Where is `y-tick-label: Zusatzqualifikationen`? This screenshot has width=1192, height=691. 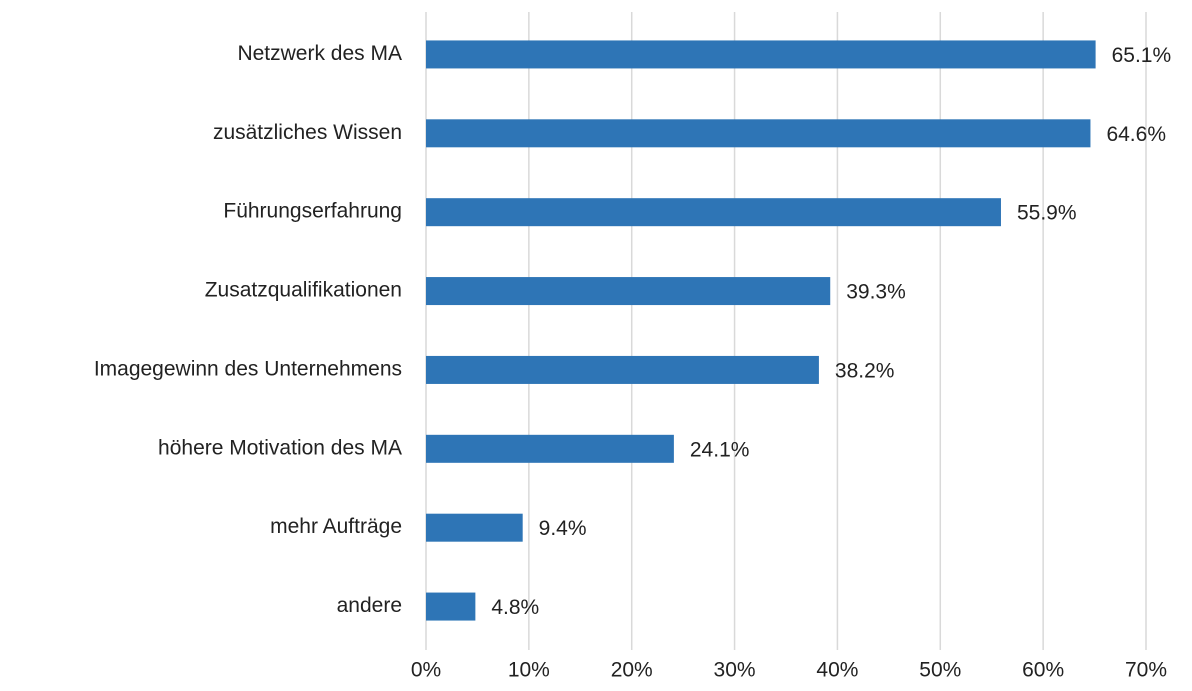 y-tick-label: Zusatzqualifikationen is located at coordinates (303, 290).